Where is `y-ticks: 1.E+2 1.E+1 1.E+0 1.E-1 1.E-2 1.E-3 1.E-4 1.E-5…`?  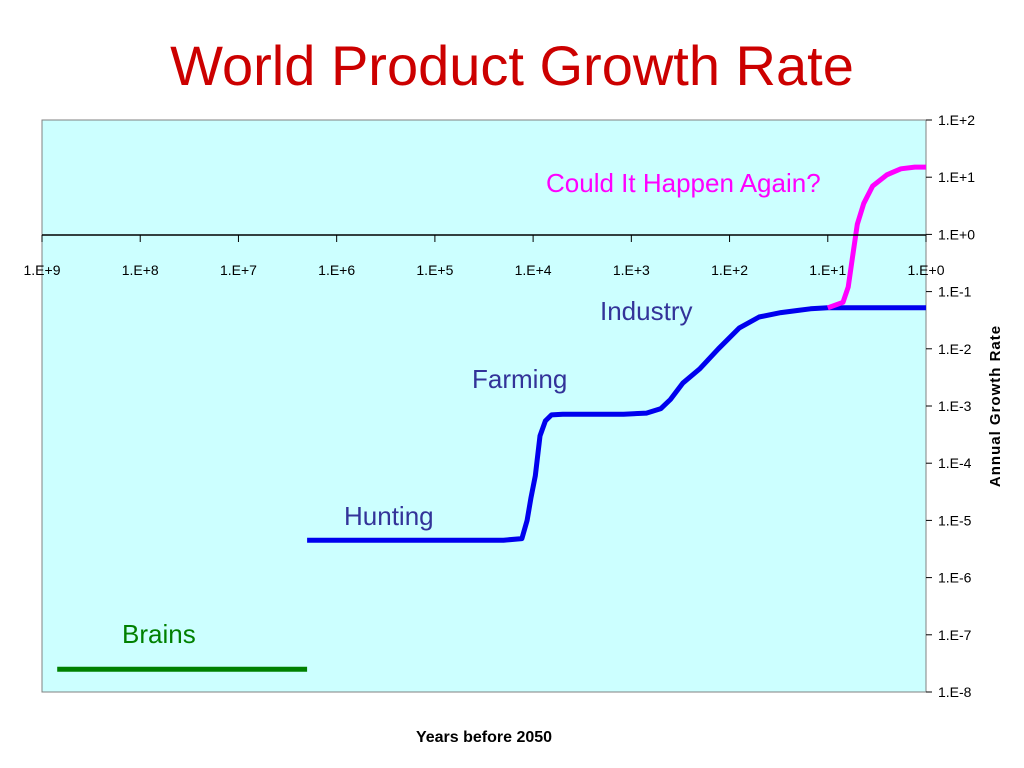 y-ticks: 1.E+2 1.E+1 1.E+0 1.E-1 1.E-2 1.E-3 1.E-4 1.E-5… is located at coordinates (950, 406).